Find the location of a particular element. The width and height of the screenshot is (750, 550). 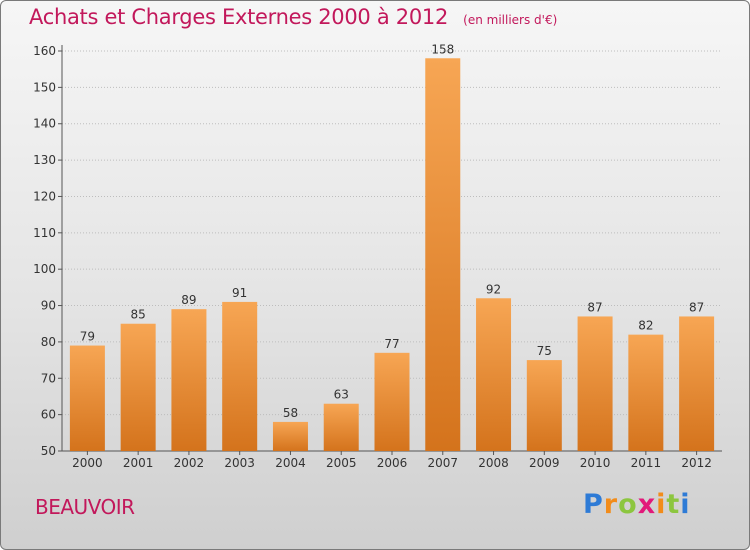

x-tick-label: 2005 is located at coordinates (341, 463).